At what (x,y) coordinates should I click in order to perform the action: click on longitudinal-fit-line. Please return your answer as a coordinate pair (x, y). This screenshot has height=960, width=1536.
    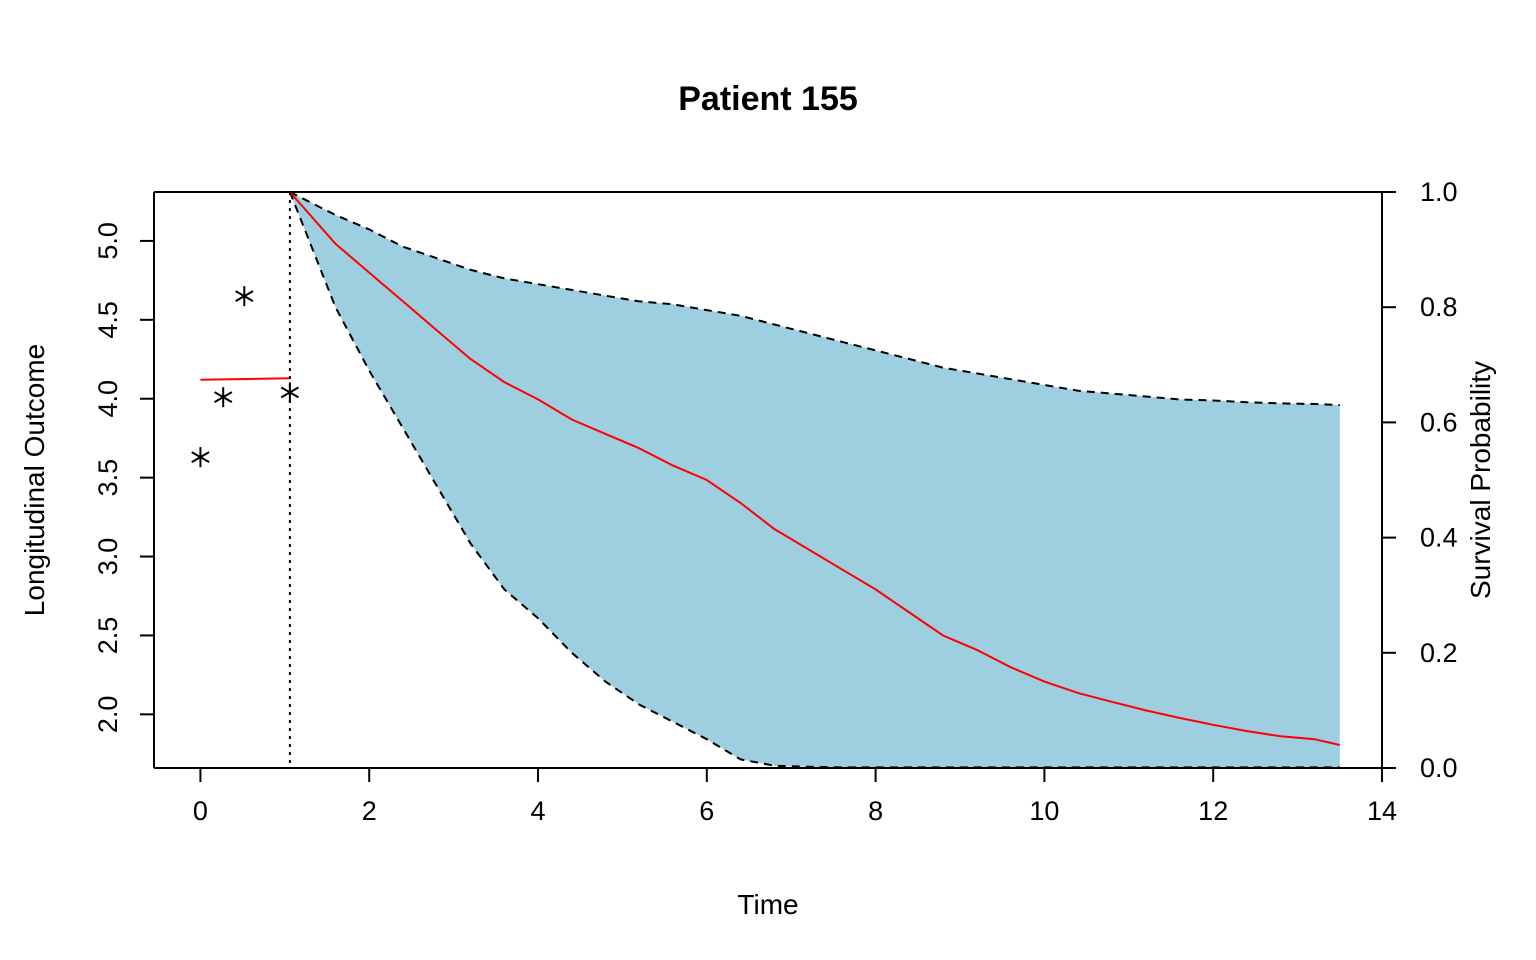
    Looking at the image, I should click on (245, 379).